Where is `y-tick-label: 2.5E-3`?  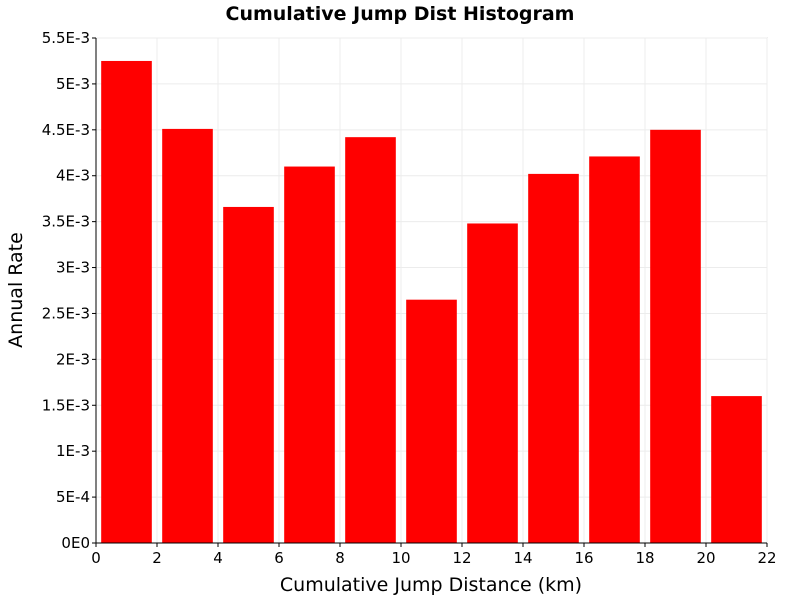 y-tick-label: 2.5E-3 is located at coordinates (66, 313).